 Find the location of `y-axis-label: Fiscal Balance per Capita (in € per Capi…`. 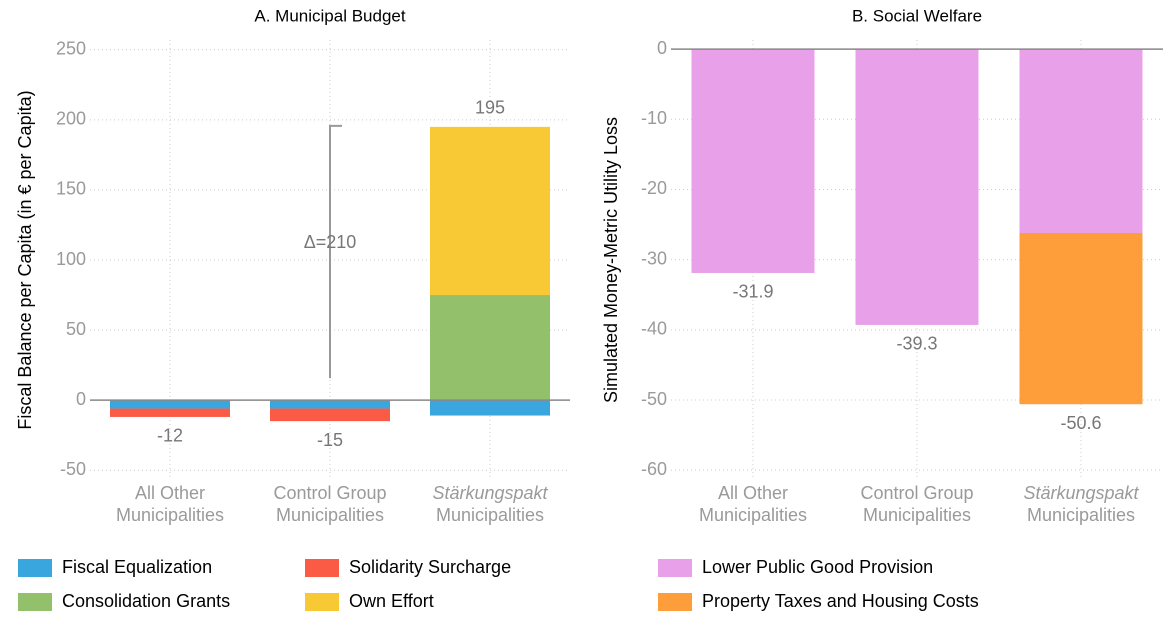

y-axis-label: Fiscal Balance per Capita (in € per Capi… is located at coordinates (25, 259).